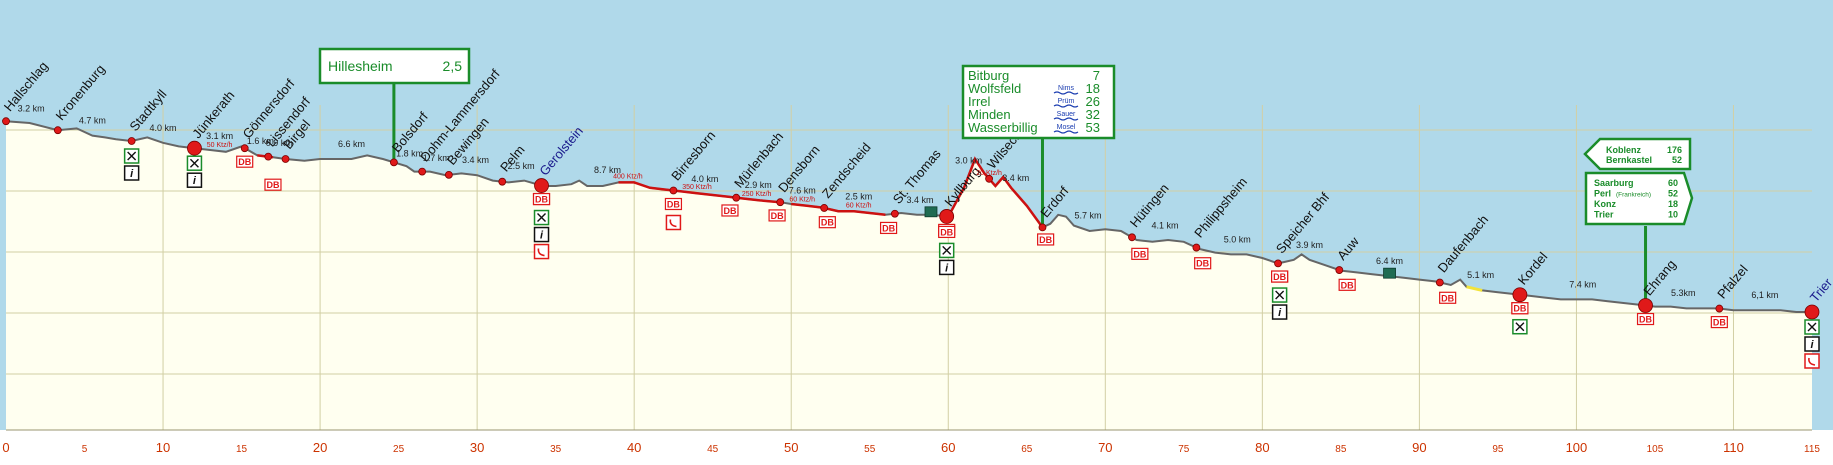  I want to click on axis-tick-label: 115, so click(1812, 449).